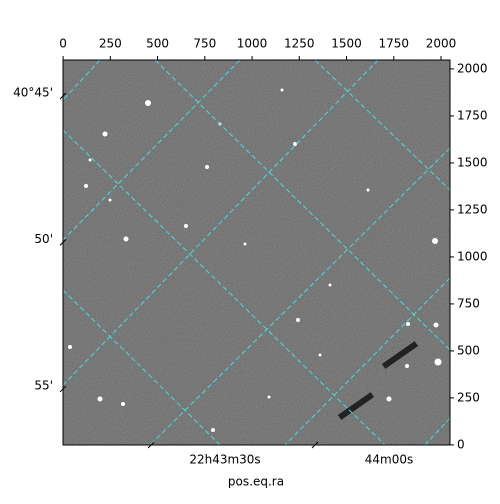 The height and width of the screenshot is (504, 500). What do you see at coordinates (204, 44) in the screenshot?
I see `x-tick-label: 750` at bounding box center [204, 44].